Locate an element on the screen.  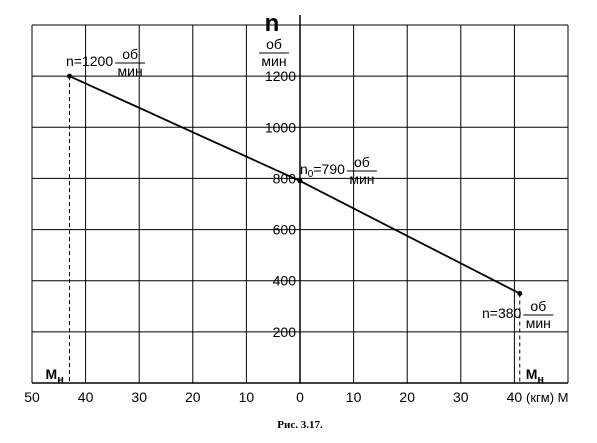
x-tick-label: 0 is located at coordinates (300, 397).